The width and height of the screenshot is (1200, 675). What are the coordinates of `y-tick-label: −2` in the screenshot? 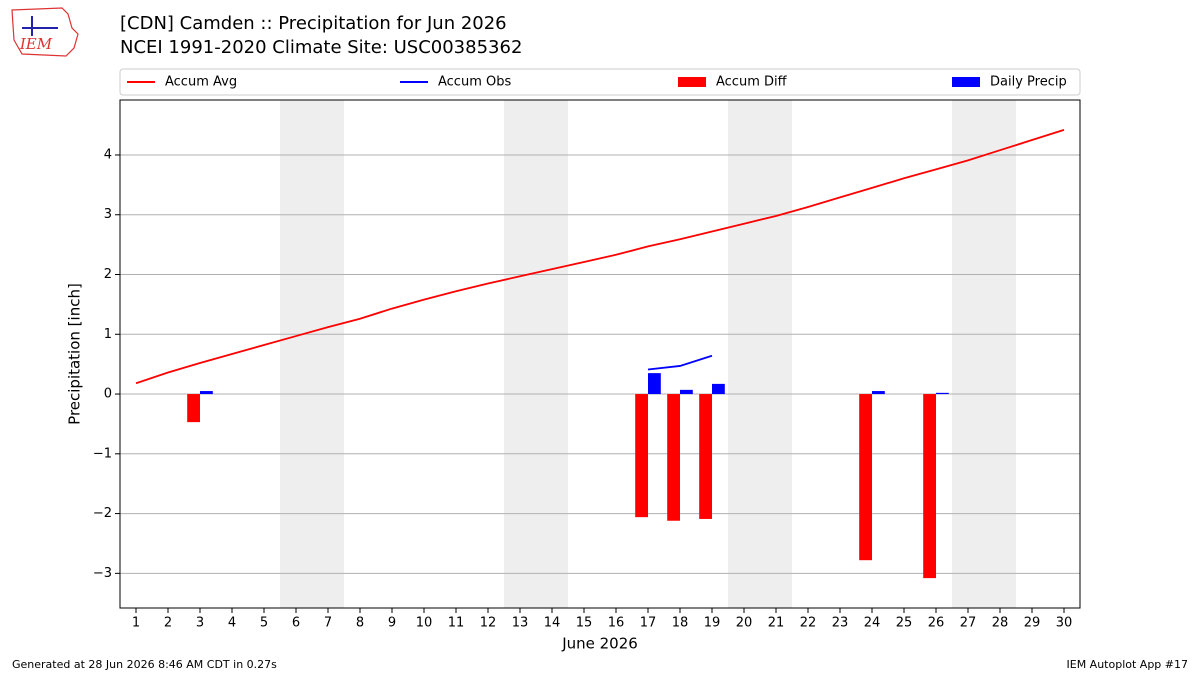 It's located at (102, 513).